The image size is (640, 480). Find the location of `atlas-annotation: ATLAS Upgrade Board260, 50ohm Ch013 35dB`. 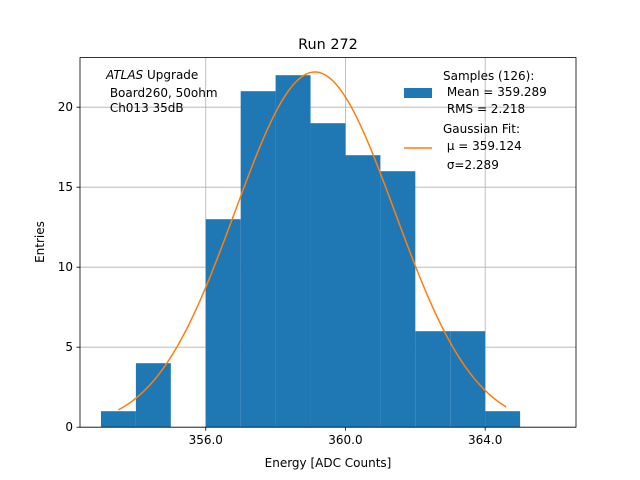

atlas-annotation: ATLAS Upgrade Board260, 50ohm Ch013 35dB is located at coordinates (161, 91).